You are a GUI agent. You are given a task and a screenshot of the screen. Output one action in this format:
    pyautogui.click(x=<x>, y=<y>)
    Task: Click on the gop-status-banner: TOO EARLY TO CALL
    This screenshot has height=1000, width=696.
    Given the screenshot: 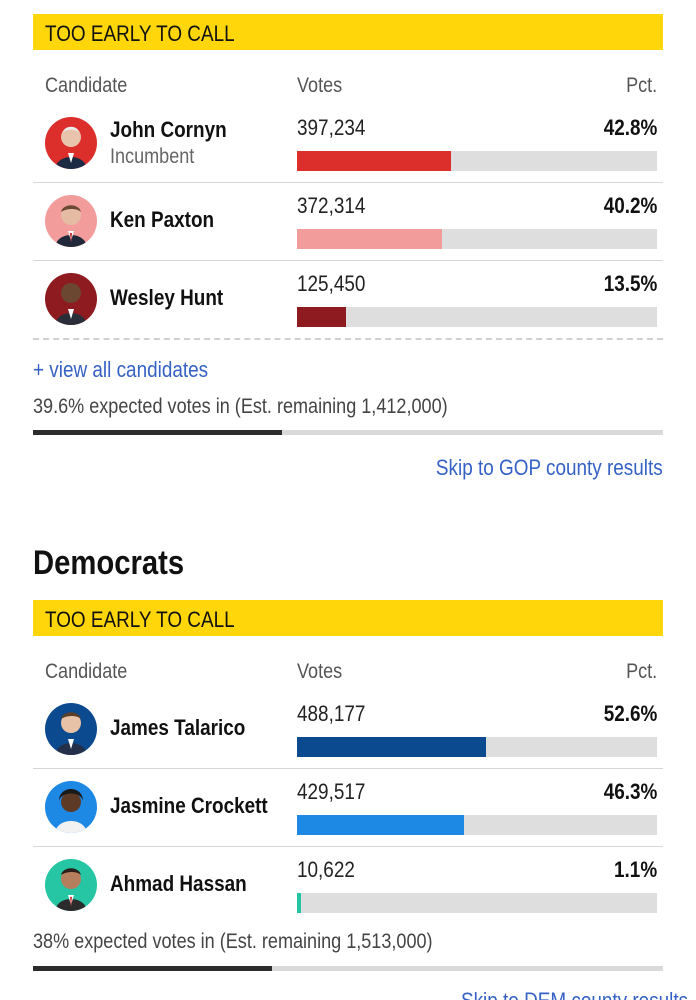 What is the action you would take?
    pyautogui.click(x=348, y=32)
    